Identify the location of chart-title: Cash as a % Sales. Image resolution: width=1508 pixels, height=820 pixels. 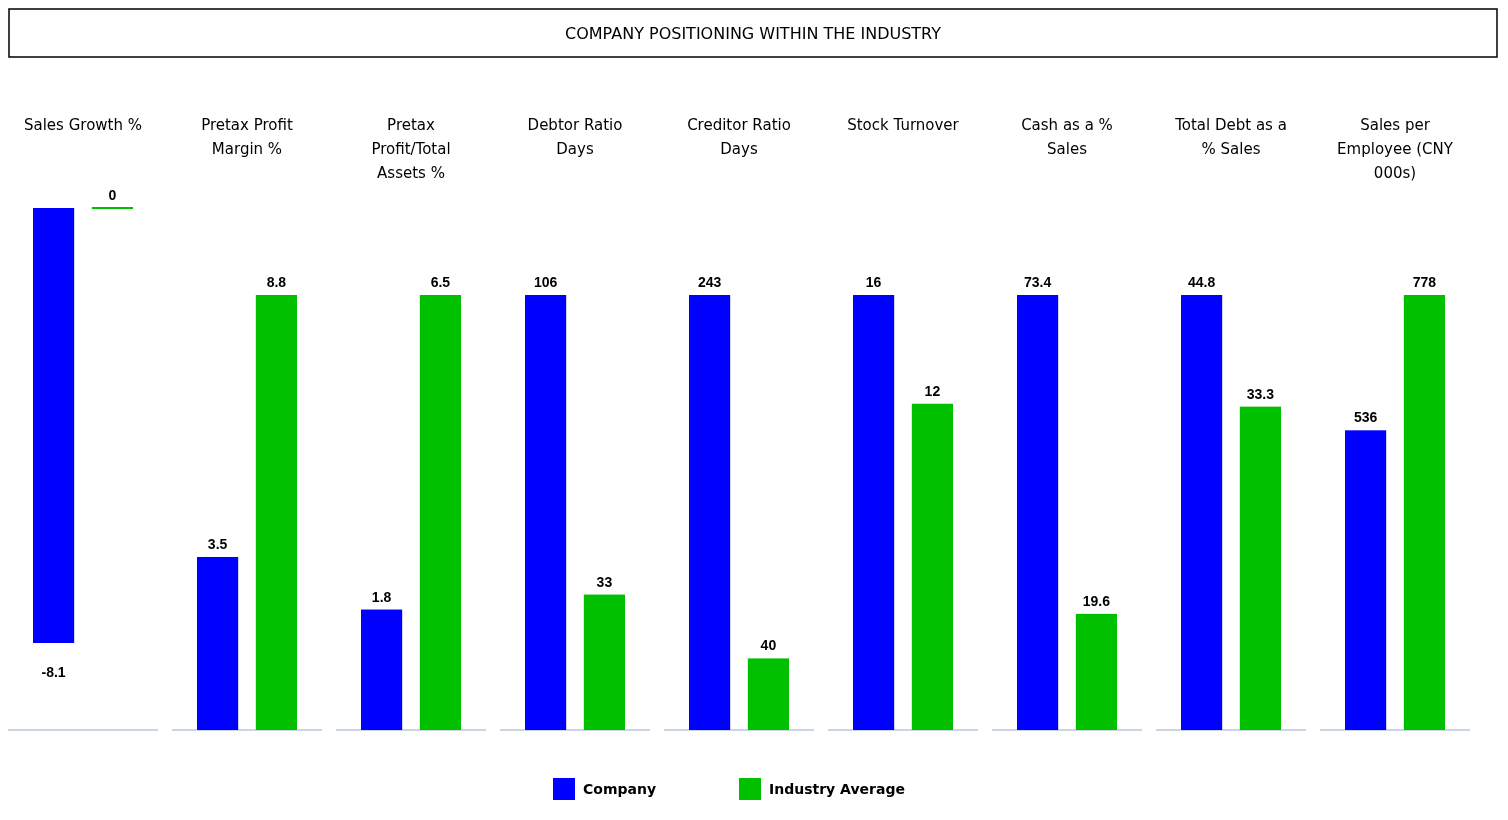
(1067, 137).